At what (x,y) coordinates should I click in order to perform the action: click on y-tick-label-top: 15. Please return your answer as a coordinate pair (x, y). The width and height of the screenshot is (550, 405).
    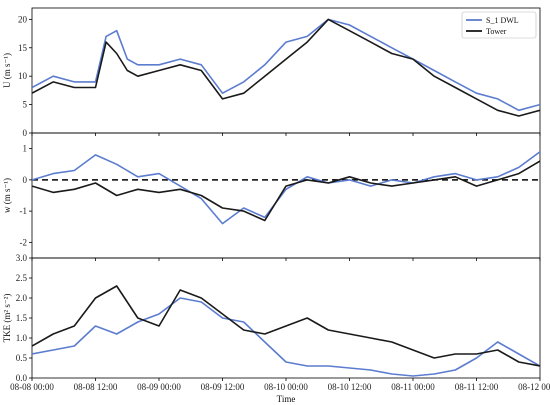
    Looking at the image, I should click on (23, 48).